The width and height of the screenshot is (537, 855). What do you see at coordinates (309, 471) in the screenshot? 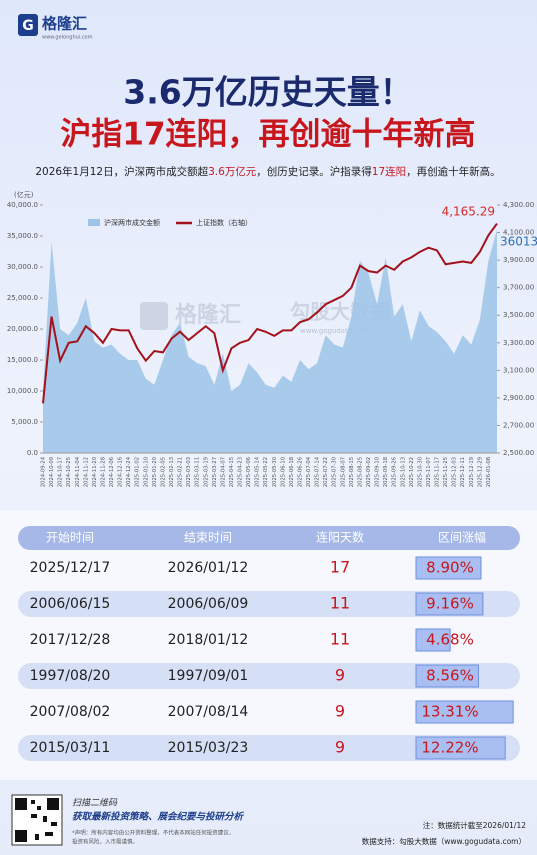
I see `x-tick-label: 2025-07-04` at bounding box center [309, 471].